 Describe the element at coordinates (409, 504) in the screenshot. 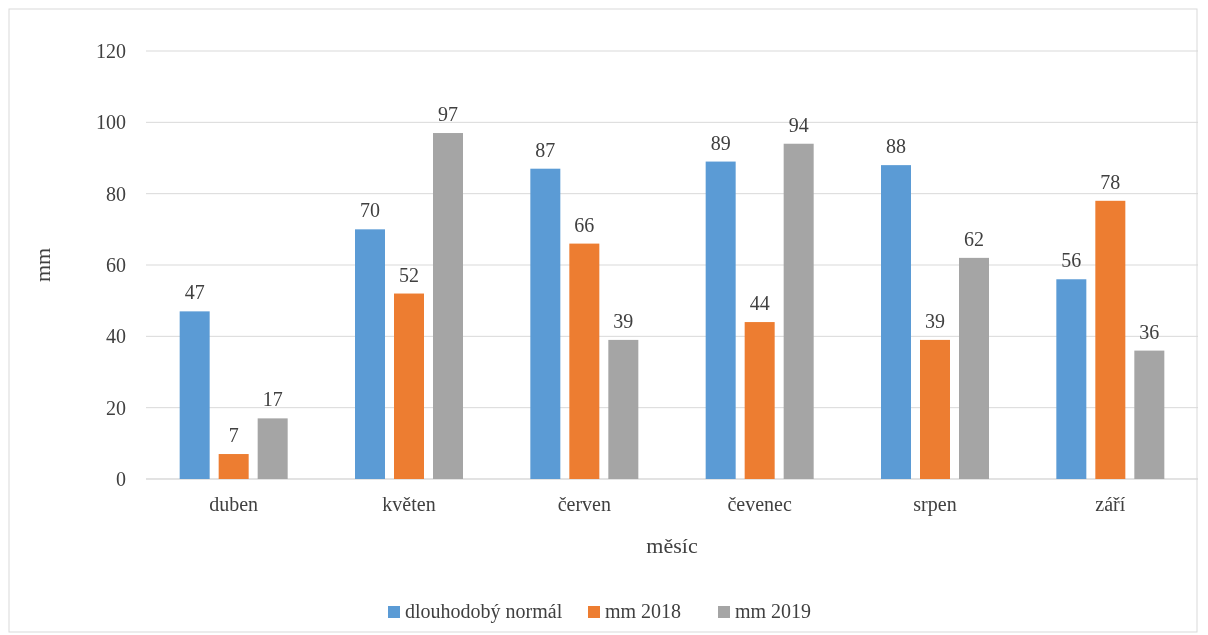

I see `x-tick-label: květen` at that location.